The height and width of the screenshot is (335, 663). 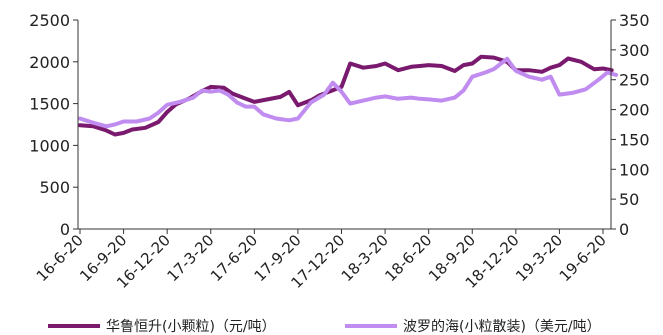 What do you see at coordinates (634, 110) in the screenshot?
I see `right-tick-label: 200` at bounding box center [634, 110].